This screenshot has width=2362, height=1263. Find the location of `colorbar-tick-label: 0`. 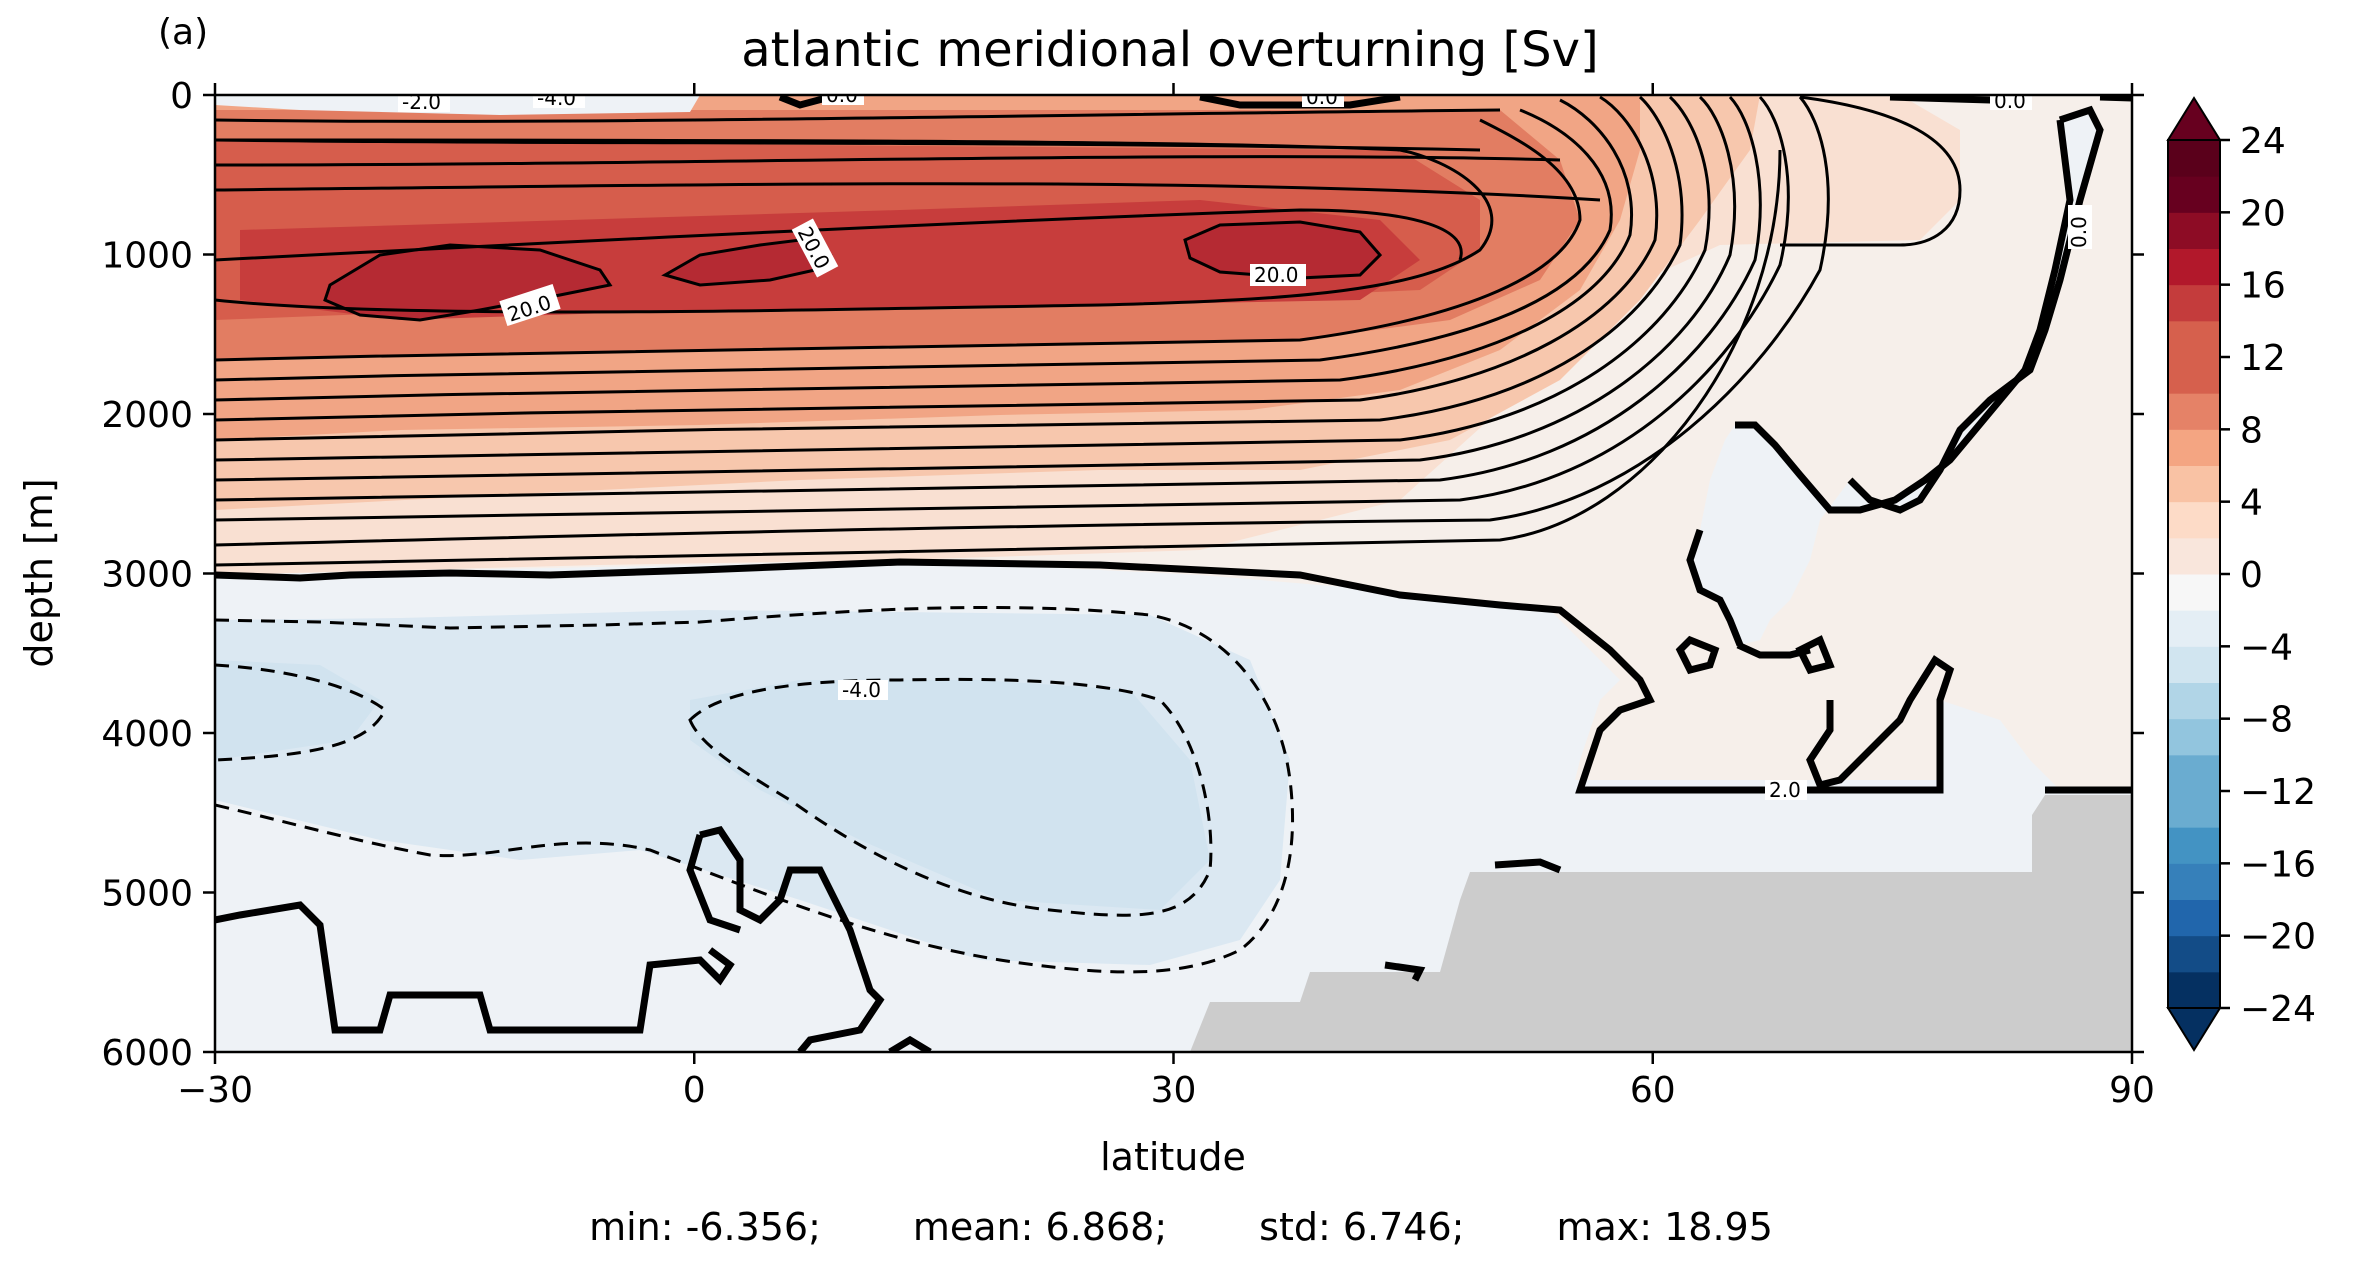

colorbar-tick-label: 0 is located at coordinates (2251, 575).